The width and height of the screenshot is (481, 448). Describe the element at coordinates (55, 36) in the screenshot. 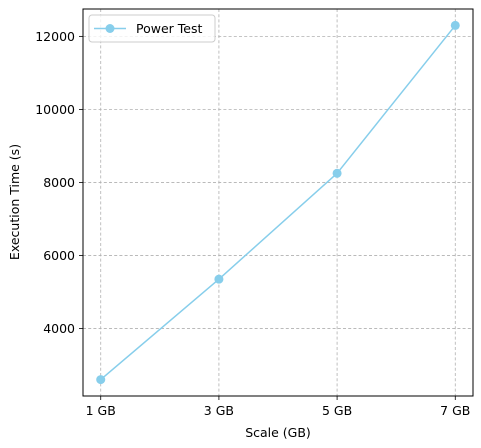

I see `y-tick-label: 12000` at that location.